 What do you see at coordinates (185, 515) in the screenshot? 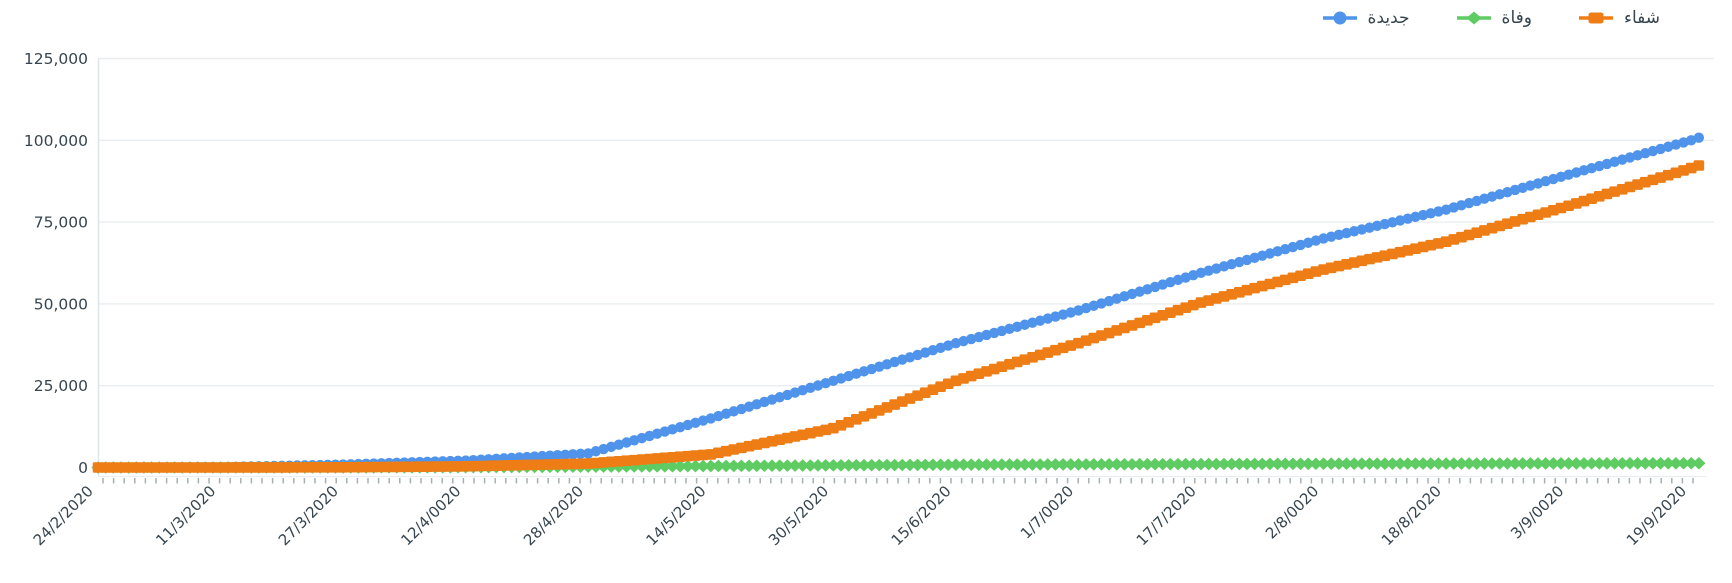
I see `x-tick-label: 11/3/2020` at bounding box center [185, 515].